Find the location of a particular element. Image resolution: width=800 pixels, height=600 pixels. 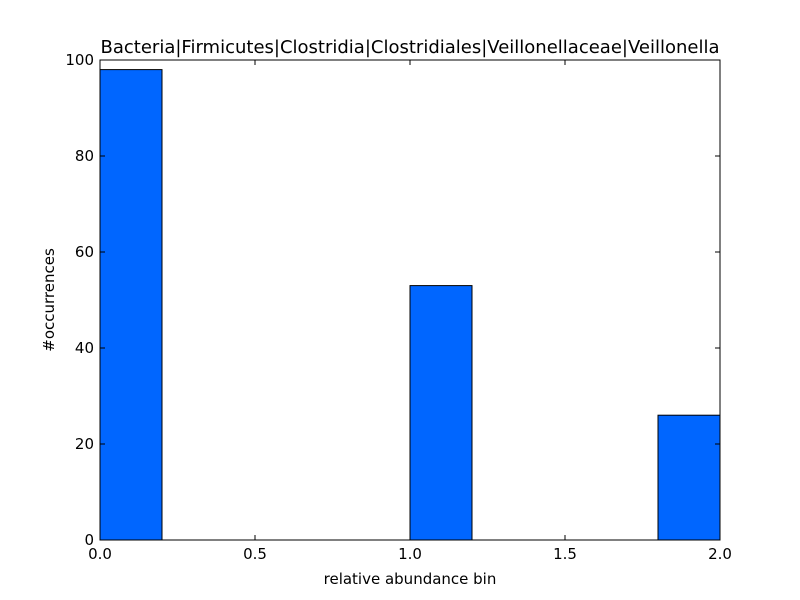

y-tick-label: 0 is located at coordinates (89, 540).